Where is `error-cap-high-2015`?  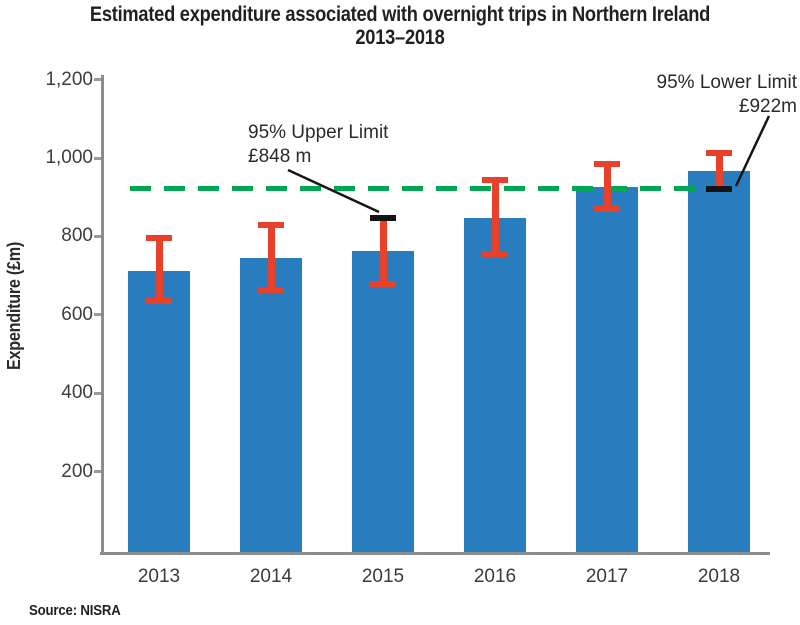 error-cap-high-2015 is located at coordinates (383, 217).